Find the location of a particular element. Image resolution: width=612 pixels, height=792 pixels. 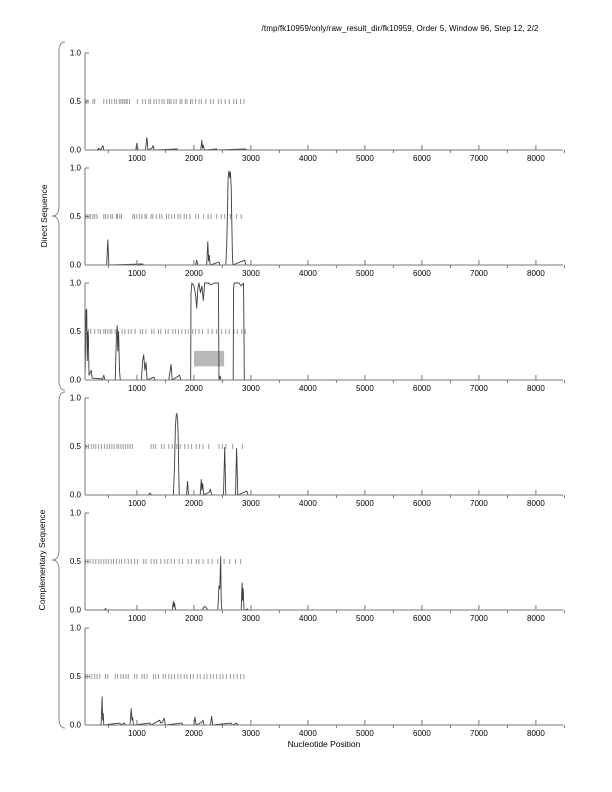

complementary-sequence-label: Complementary Sequence is located at coordinates (42, 560).